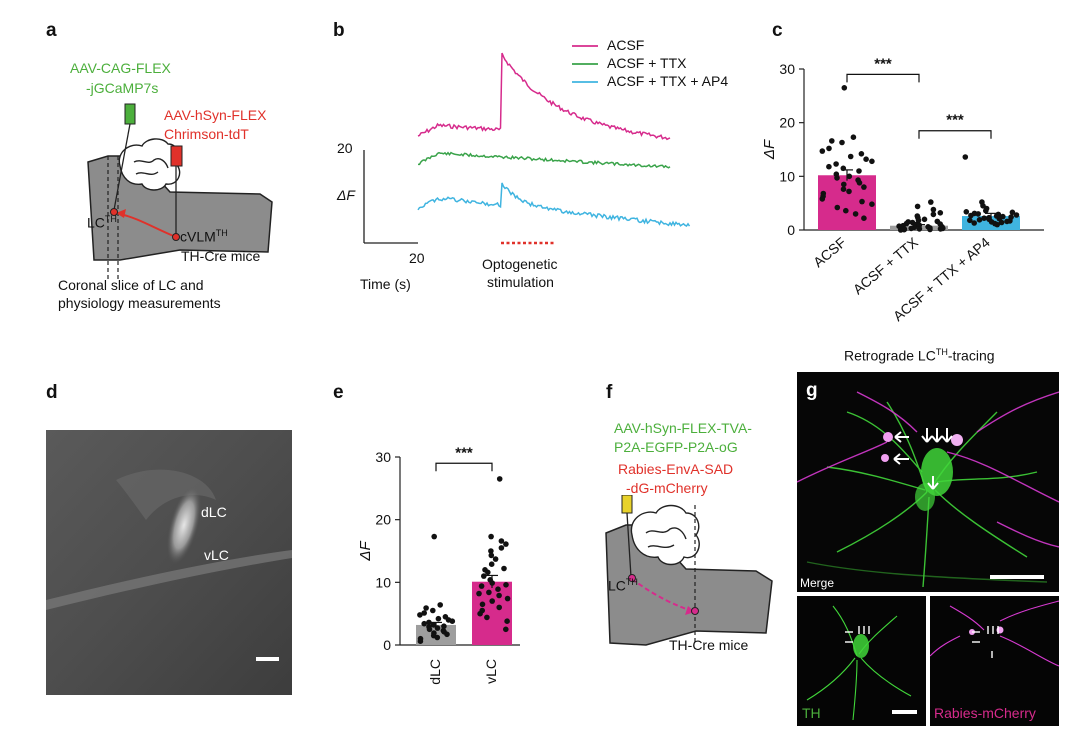 This screenshot has width=1080, height=735. What do you see at coordinates (520, 264) in the screenshot?
I see `stim-label-line1: Optogenetic` at bounding box center [520, 264].